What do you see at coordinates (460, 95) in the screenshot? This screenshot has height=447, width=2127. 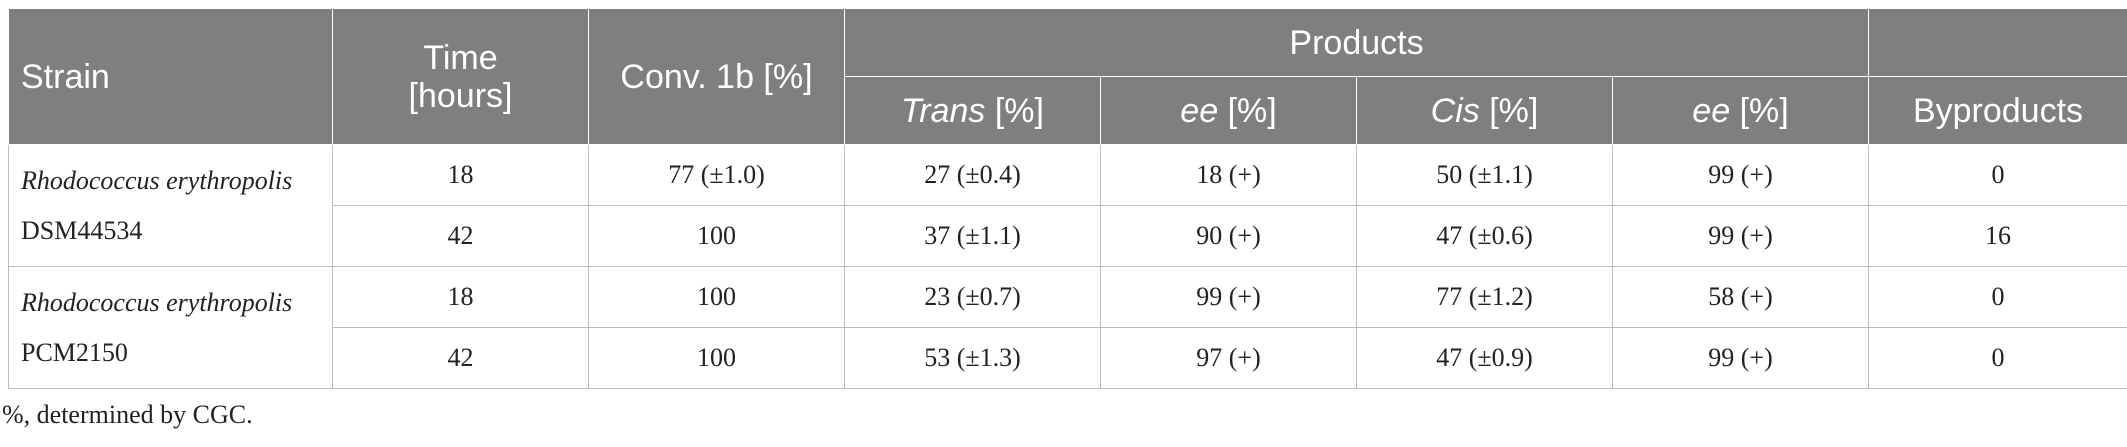 I see `header-time-line2: [hours]` at bounding box center [460, 95].